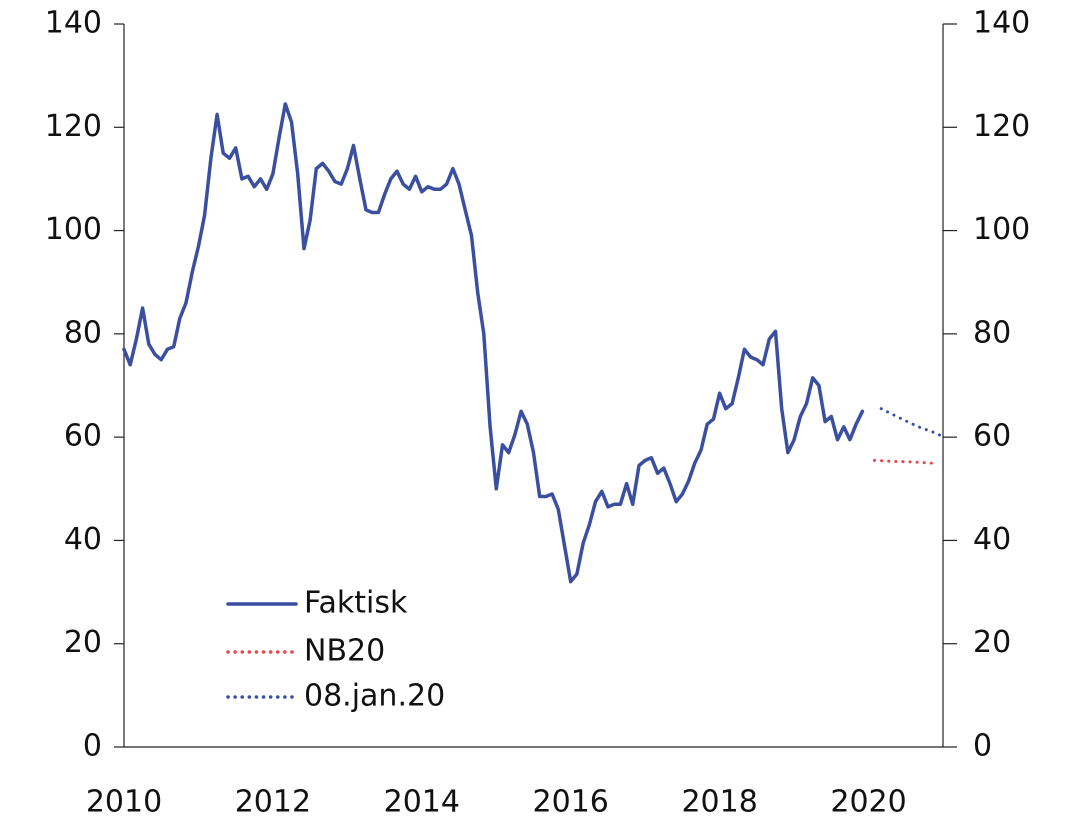 The width and height of the screenshot is (1068, 820). What do you see at coordinates (73, 126) in the screenshot?
I see `y-tick-label: 120` at bounding box center [73, 126].